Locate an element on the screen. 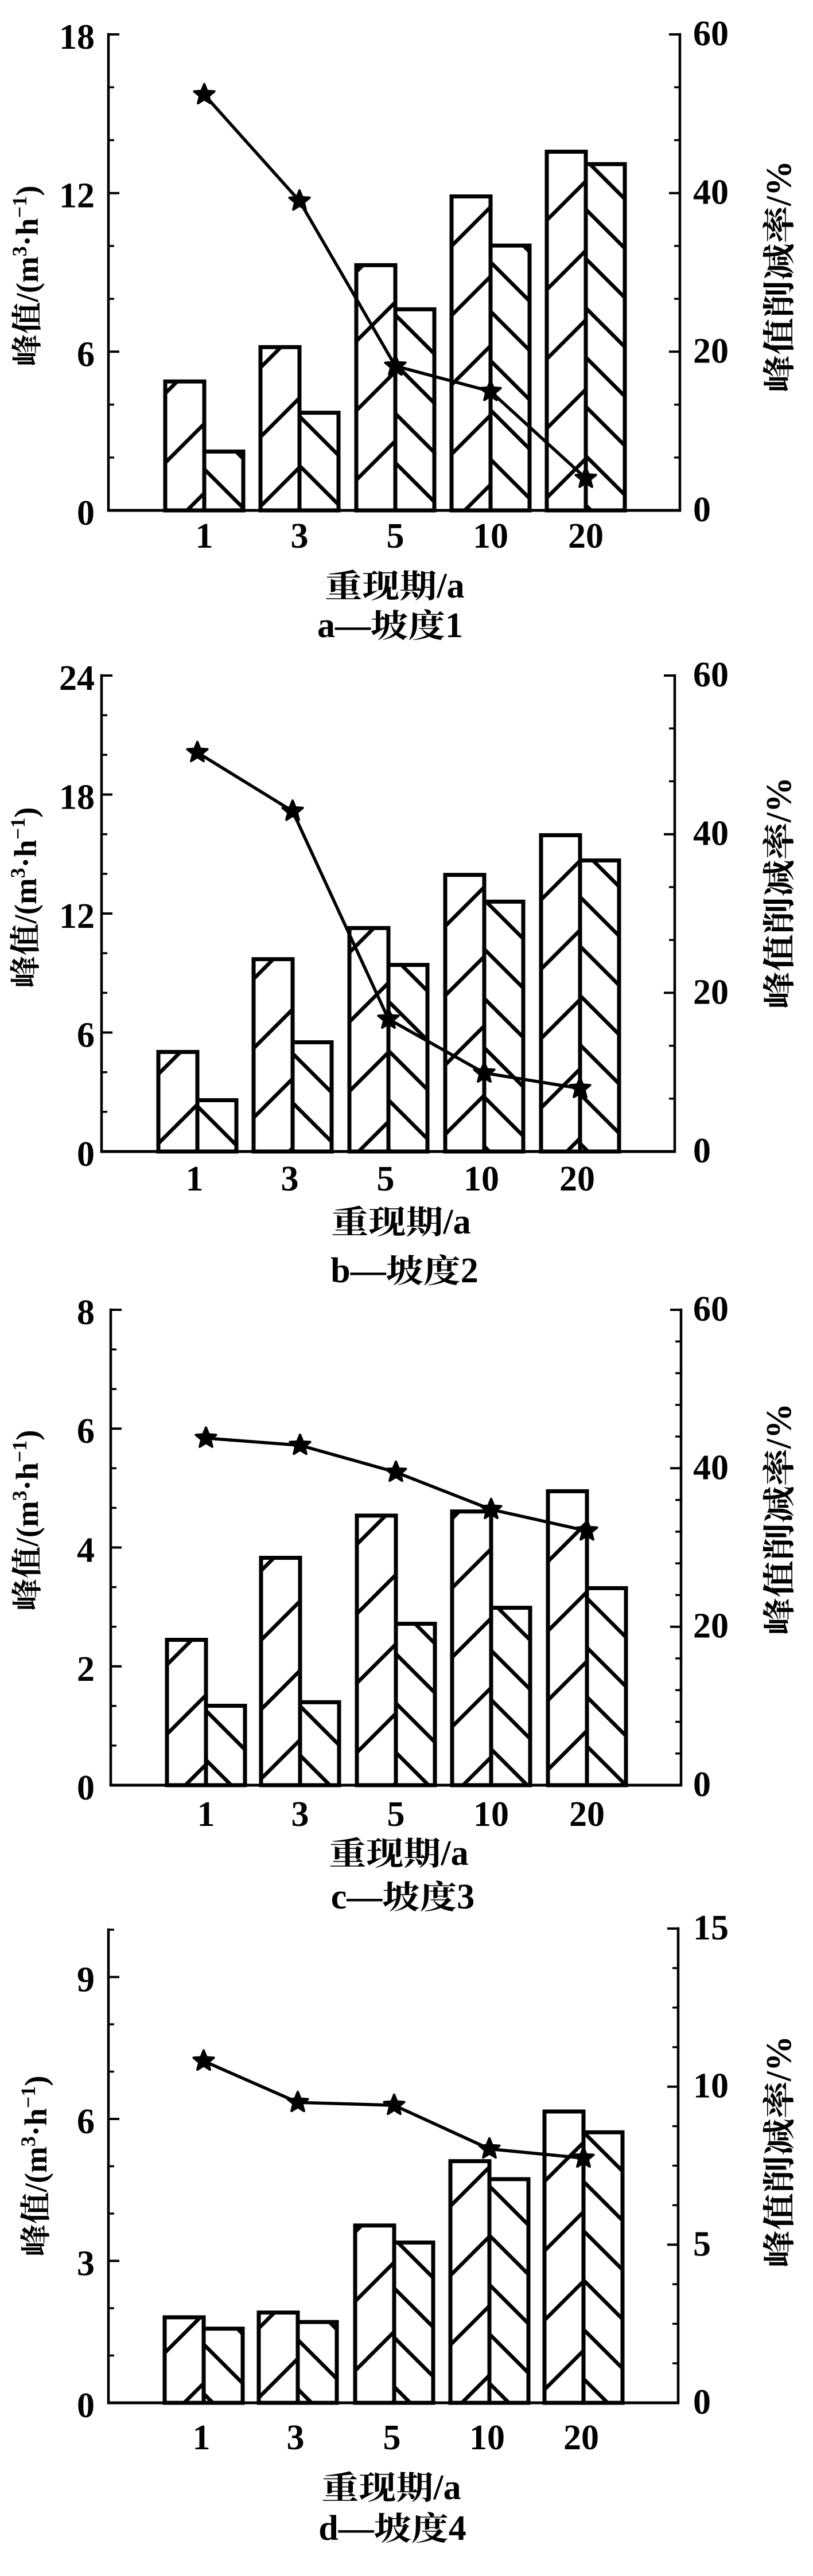  svg-text: c— is located at coordinates (357, 1898).